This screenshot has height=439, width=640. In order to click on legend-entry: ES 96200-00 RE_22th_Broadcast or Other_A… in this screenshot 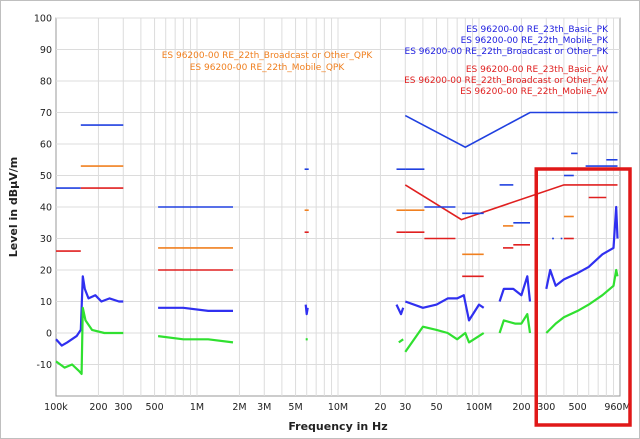, I will do `click(506, 81)`.